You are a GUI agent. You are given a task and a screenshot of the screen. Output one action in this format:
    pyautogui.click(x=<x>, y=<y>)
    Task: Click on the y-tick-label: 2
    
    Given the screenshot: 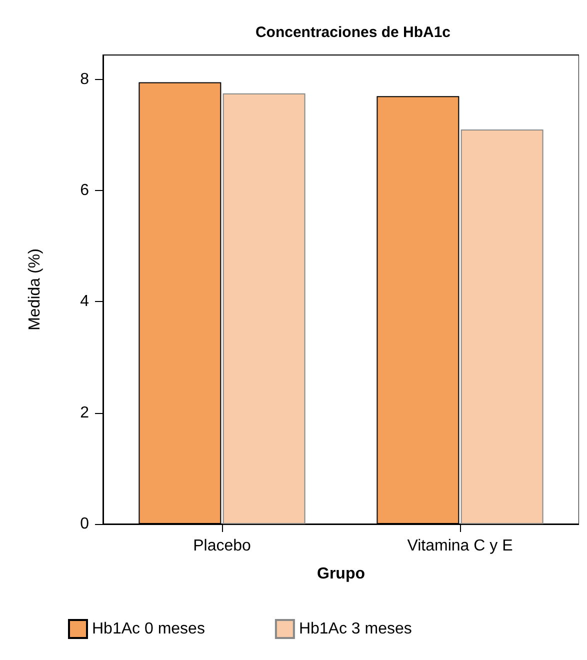 What is the action you would take?
    pyautogui.click(x=85, y=413)
    